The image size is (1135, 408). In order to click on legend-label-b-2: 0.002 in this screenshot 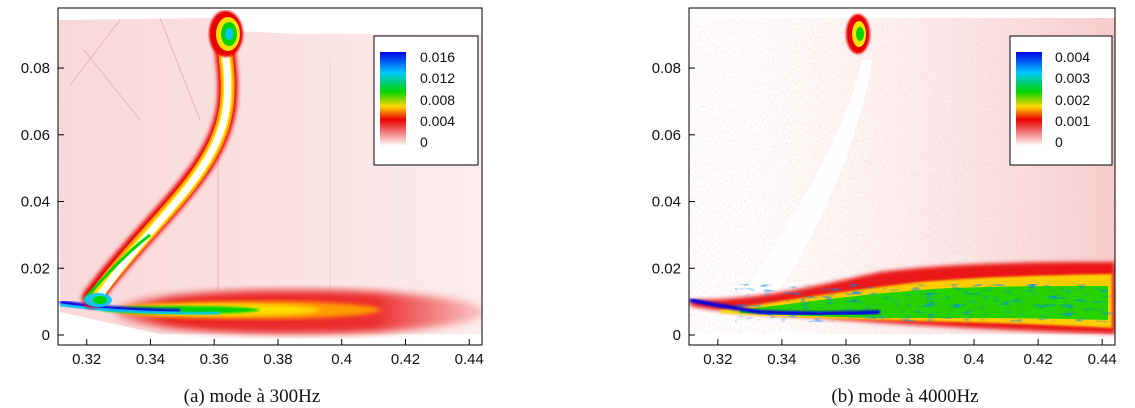, I will do `click(1072, 100)`.